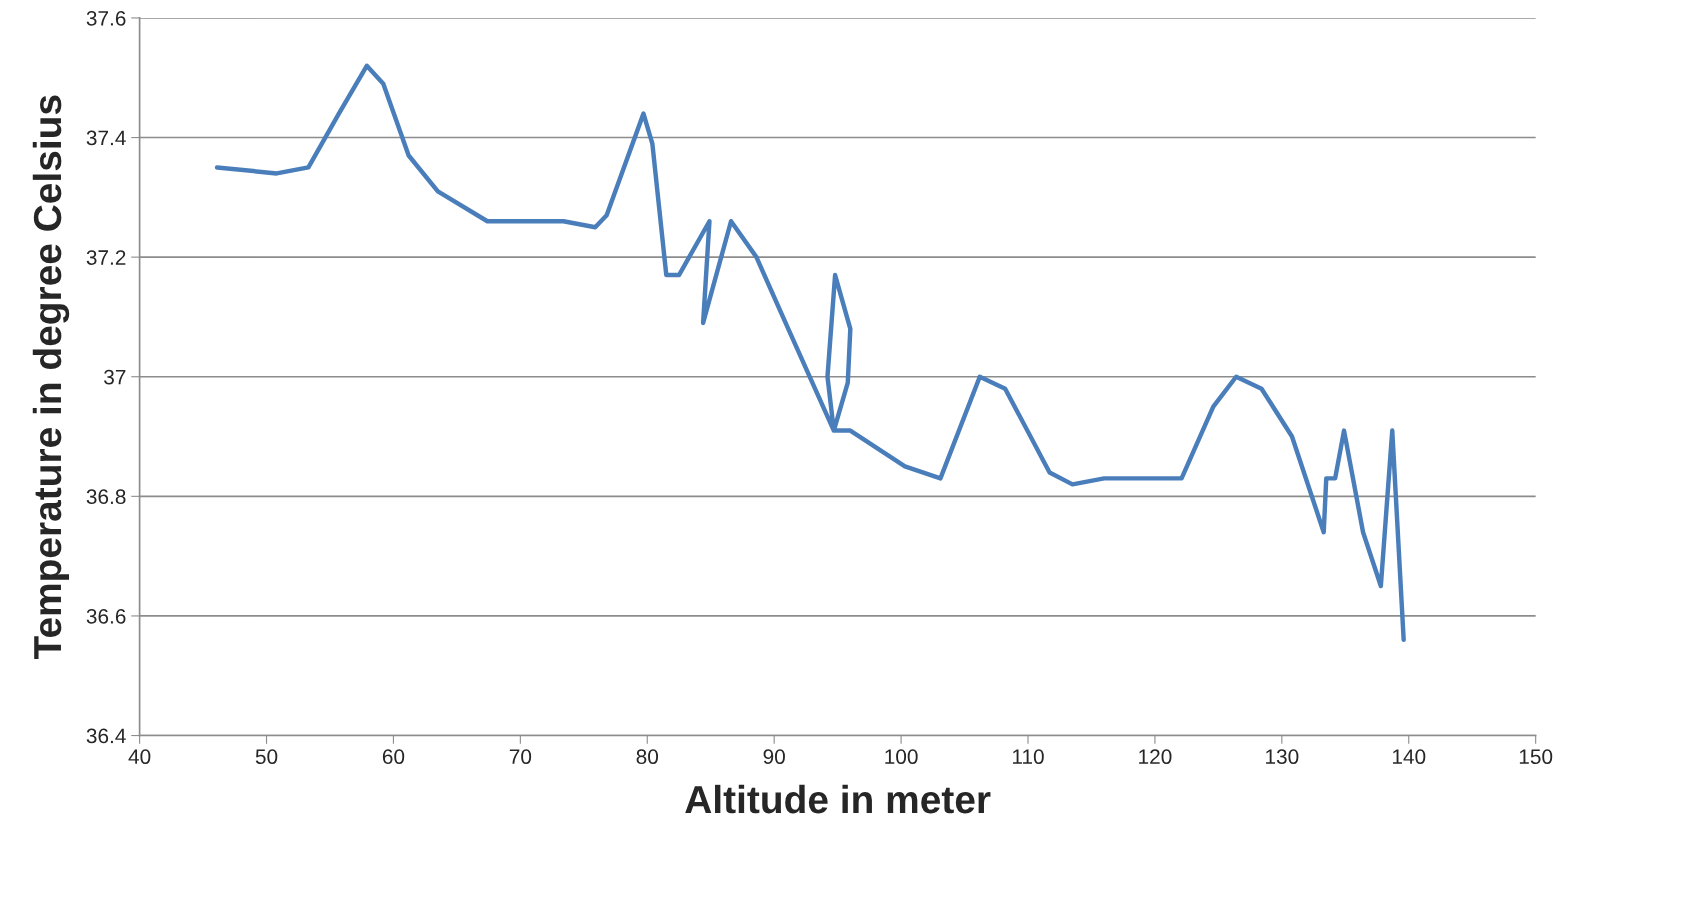 This screenshot has height=897, width=1682. Describe the element at coordinates (393, 757) in the screenshot. I see `x-tick-label: 60` at that location.